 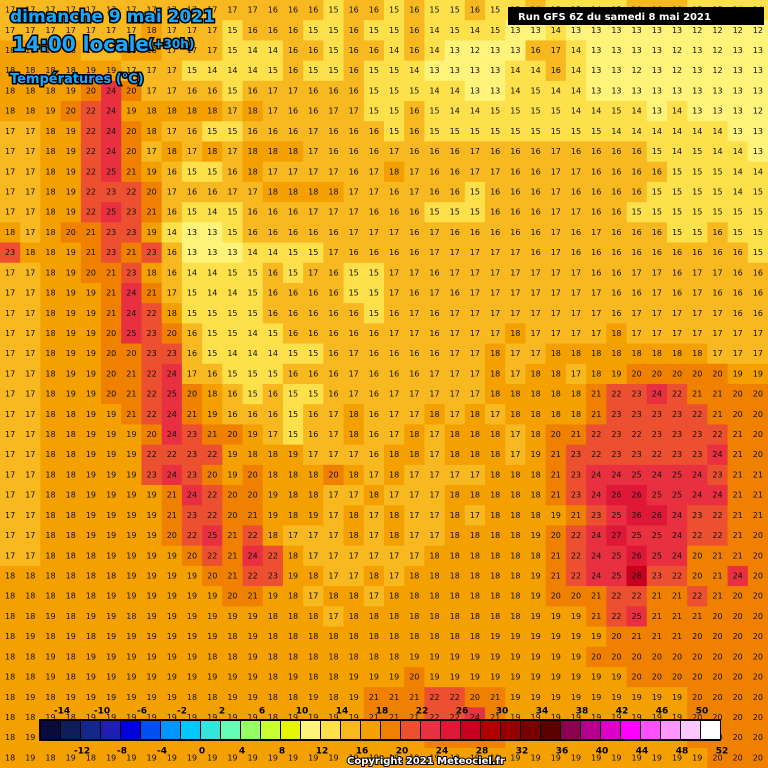 I want to click on colorbar-label: 36, so click(x=562, y=752).